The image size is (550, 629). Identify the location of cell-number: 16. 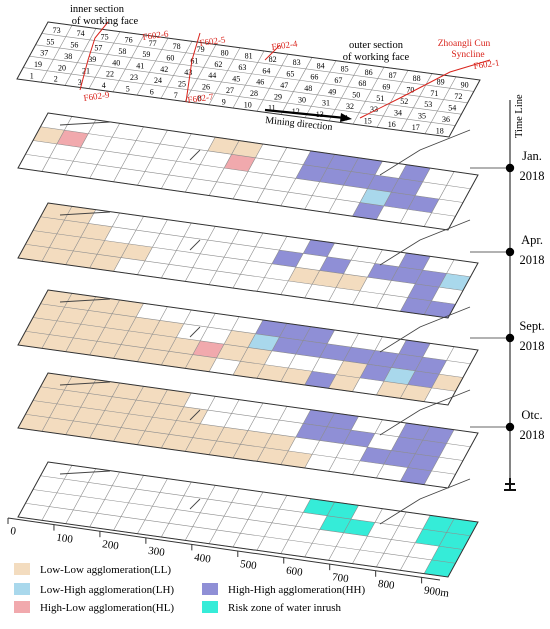
(392, 124).